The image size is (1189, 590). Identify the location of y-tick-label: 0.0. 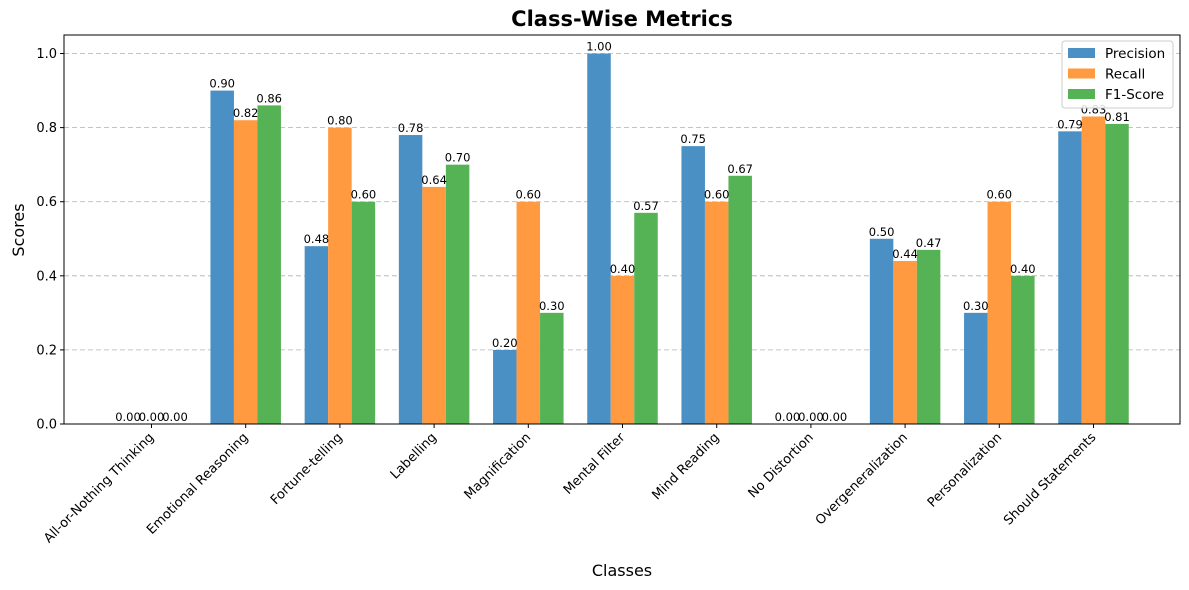
(46, 425).